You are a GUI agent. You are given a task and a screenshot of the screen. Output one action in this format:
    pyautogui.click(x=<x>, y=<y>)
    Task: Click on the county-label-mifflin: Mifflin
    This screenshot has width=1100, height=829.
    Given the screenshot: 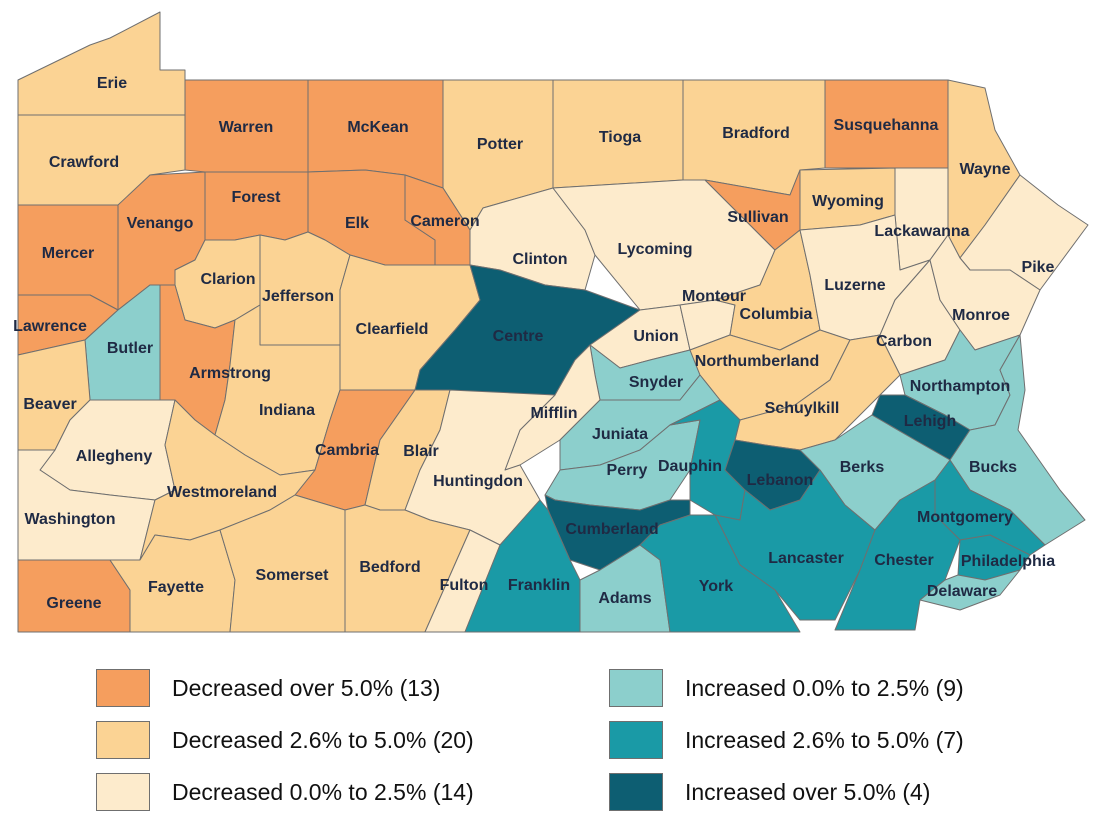 What is the action you would take?
    pyautogui.click(x=553, y=413)
    